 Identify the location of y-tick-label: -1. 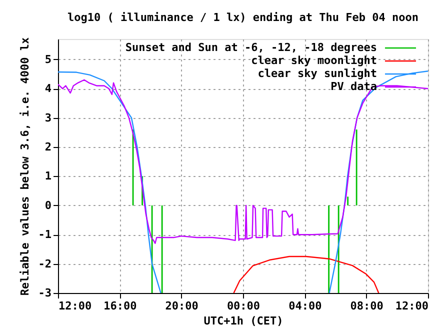
(45, 235).